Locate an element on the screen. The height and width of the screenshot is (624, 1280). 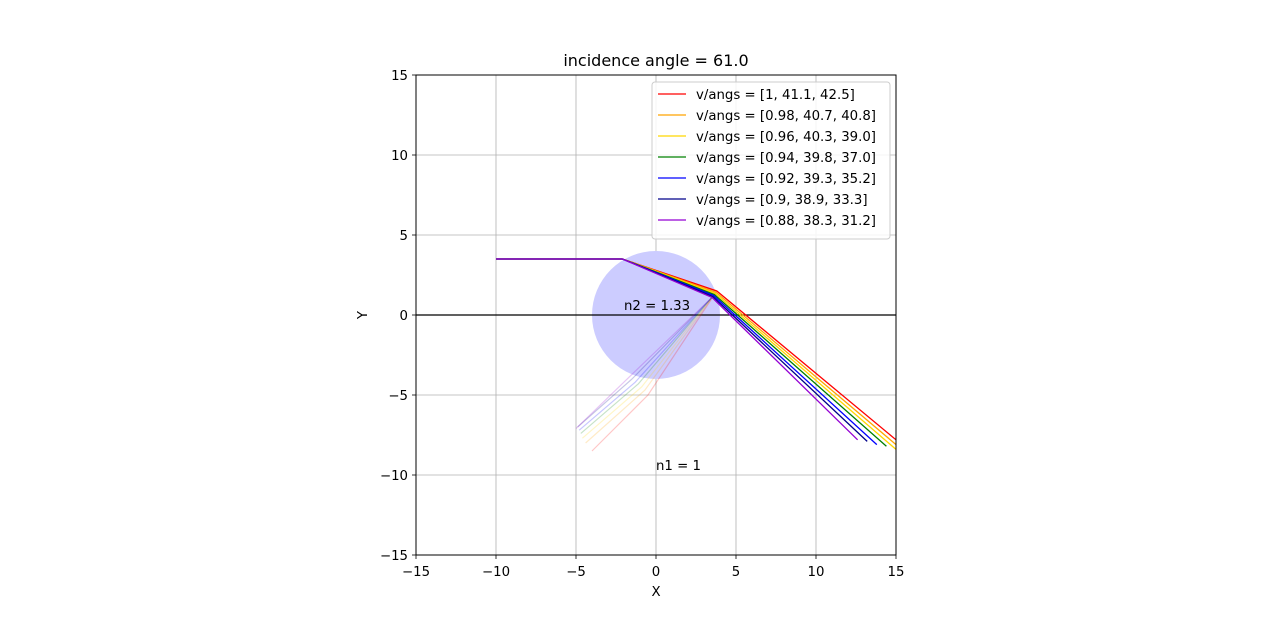
chart-title: incidence angle = 61.0 is located at coordinates (655, 60).